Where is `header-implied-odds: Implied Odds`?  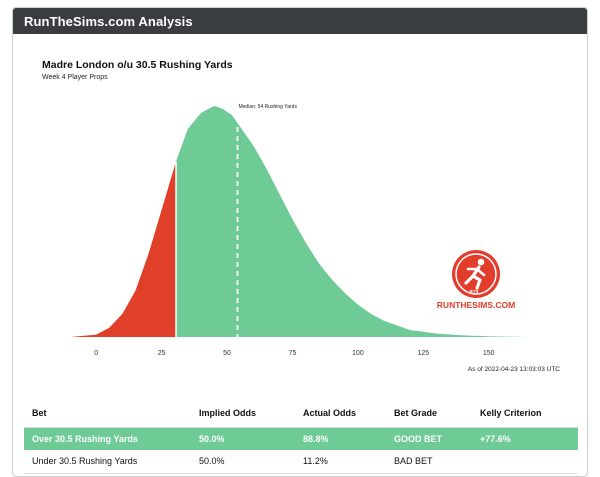
header-implied-odds: Implied Odds is located at coordinates (243, 414).